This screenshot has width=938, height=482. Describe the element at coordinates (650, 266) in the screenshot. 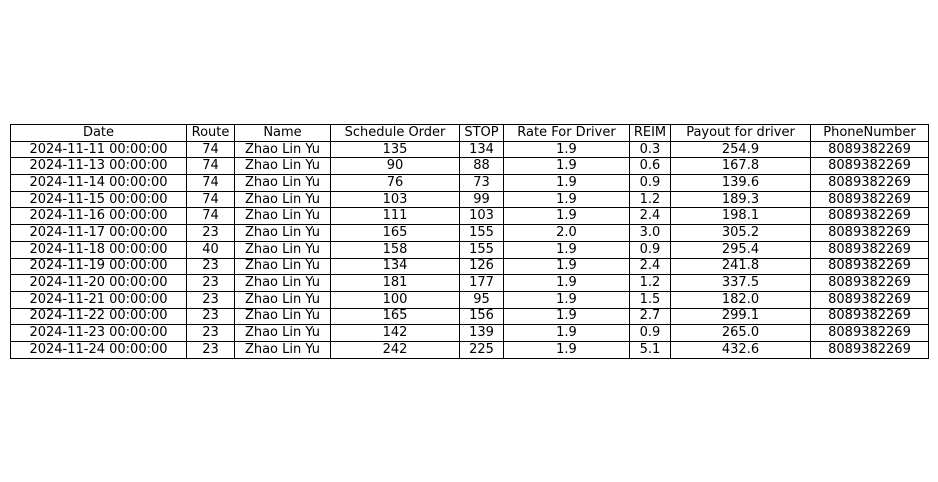

I see `table-cell-reim: 2.4` at that location.